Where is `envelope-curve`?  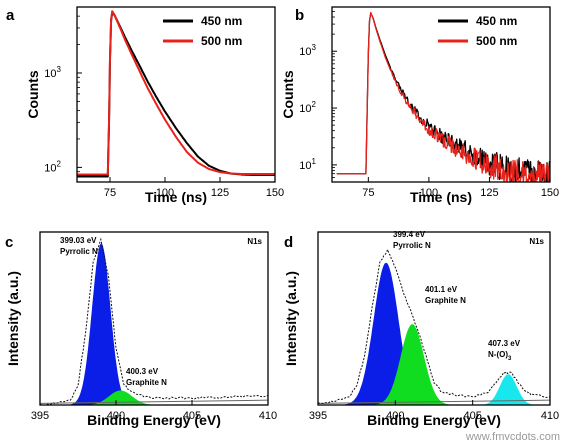
envelope-curve is located at coordinates (434, 326).